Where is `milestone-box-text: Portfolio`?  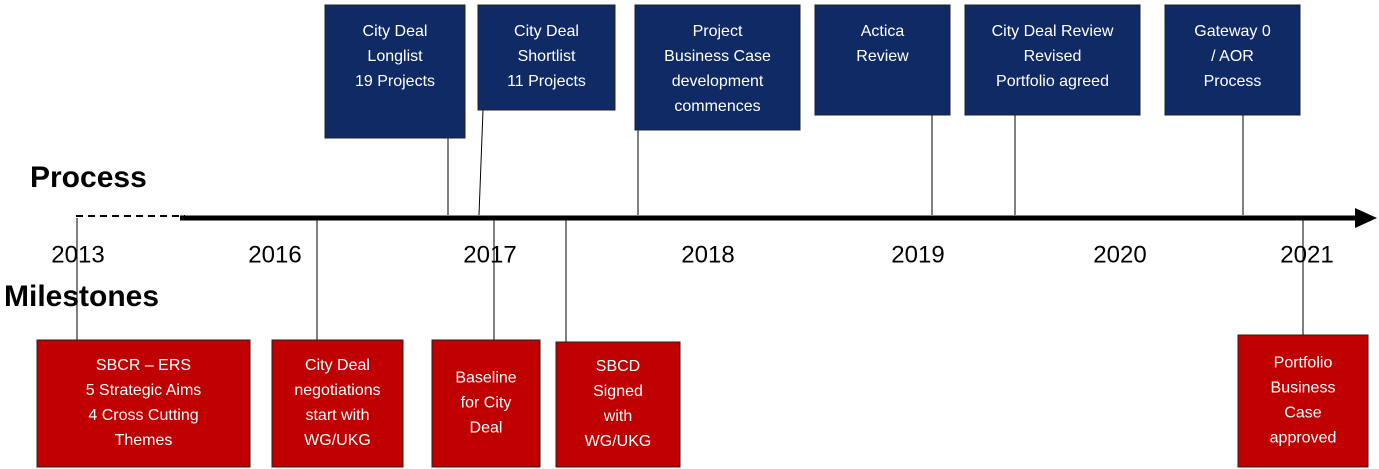
milestone-box-text: Portfolio is located at coordinates (1303, 363).